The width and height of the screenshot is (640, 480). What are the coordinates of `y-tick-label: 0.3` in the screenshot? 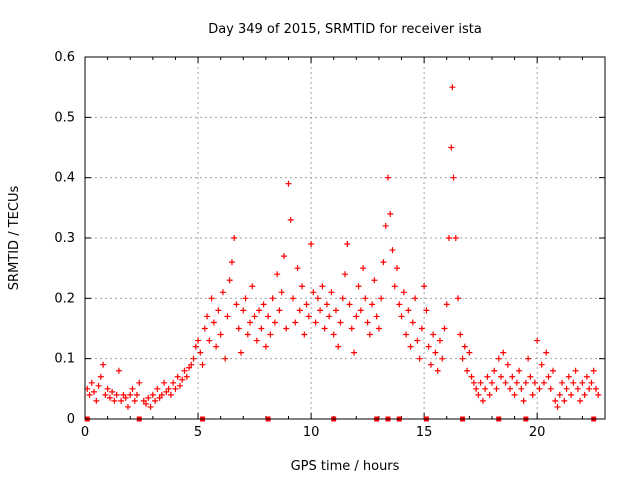 It's located at (64, 238).